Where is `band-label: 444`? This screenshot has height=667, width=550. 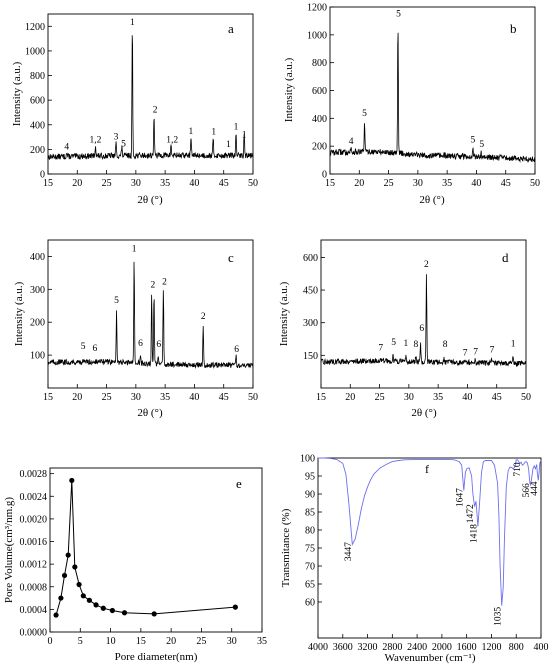
band-label: 444 is located at coordinates (535, 488).